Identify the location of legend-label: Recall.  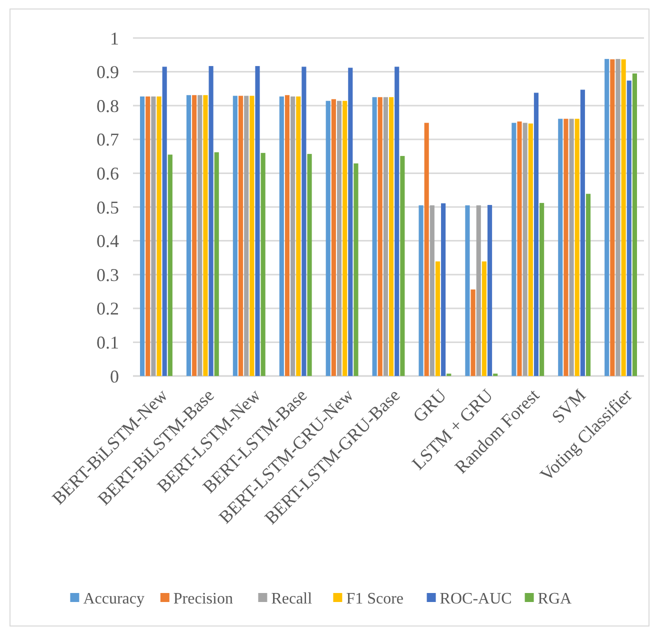
(292, 599).